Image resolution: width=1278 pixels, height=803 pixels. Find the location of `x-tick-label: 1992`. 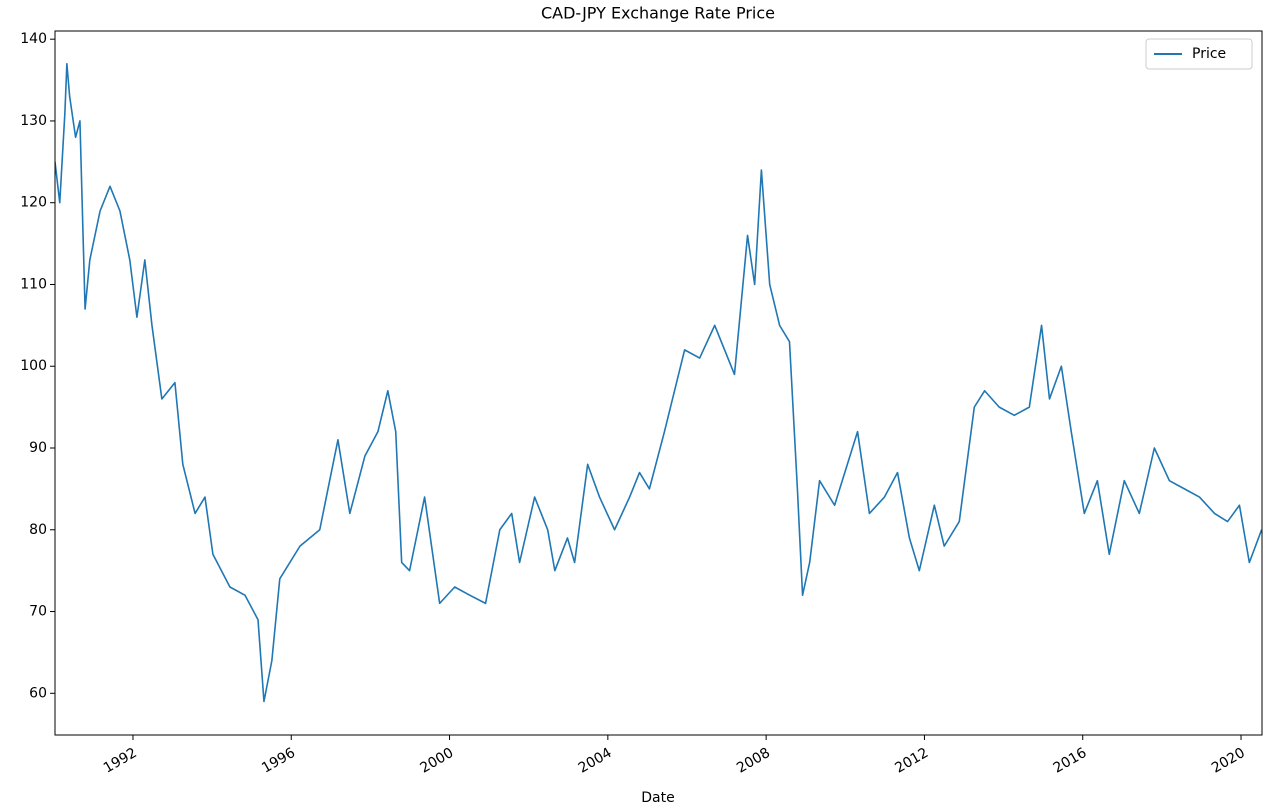

x-tick-label: 1992 is located at coordinates (120, 761).